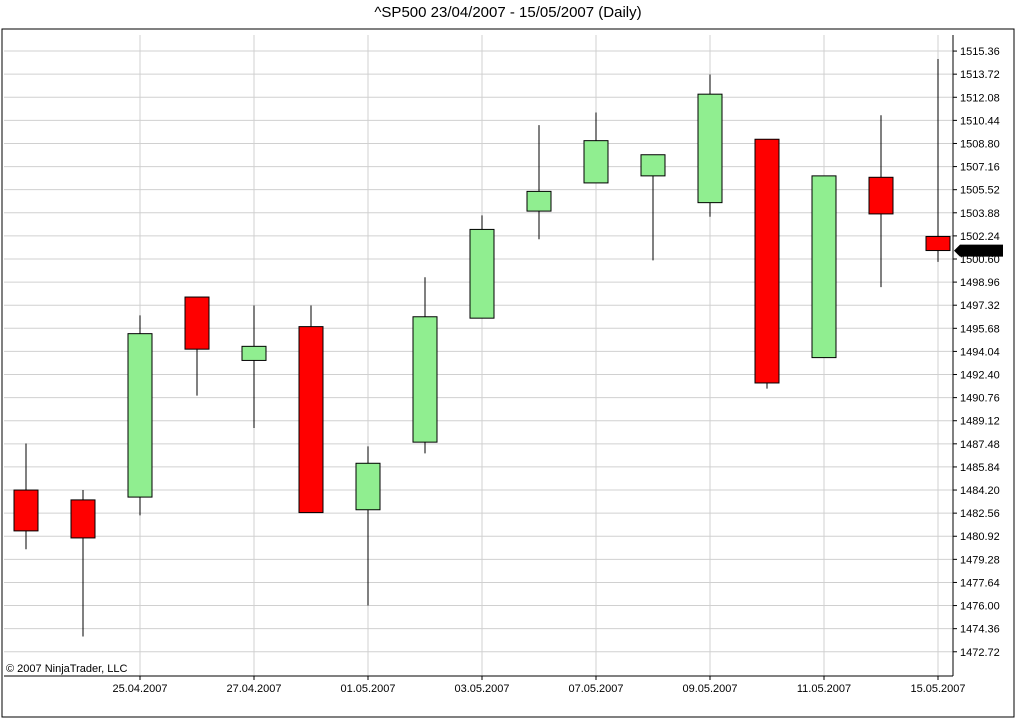  Describe the element at coordinates (980, 283) in the screenshot. I see `price-tick-label: 1498.96` at that location.